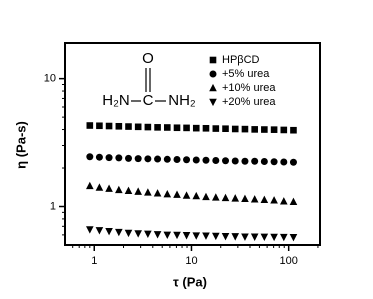  Describe the element at coordinates (288, 261) in the screenshot. I see `x-tick-label: 100` at that location.